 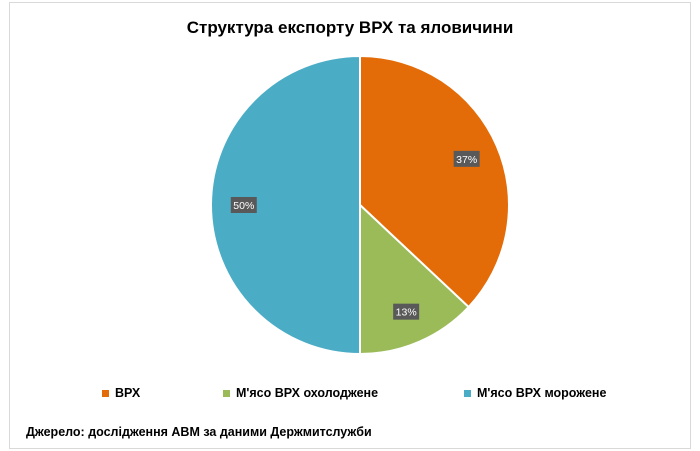 I want to click on data-label: 50%, so click(x=243, y=205).